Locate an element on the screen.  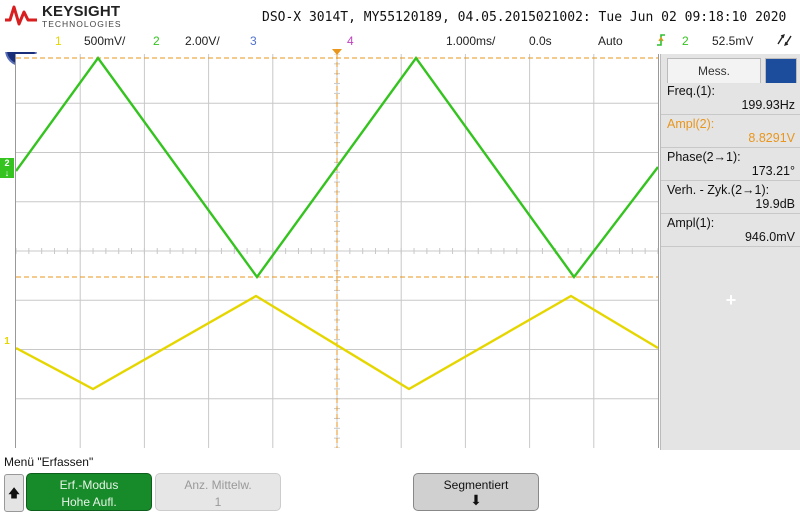
trigger-level: 52.5mV is located at coordinates (733, 41).